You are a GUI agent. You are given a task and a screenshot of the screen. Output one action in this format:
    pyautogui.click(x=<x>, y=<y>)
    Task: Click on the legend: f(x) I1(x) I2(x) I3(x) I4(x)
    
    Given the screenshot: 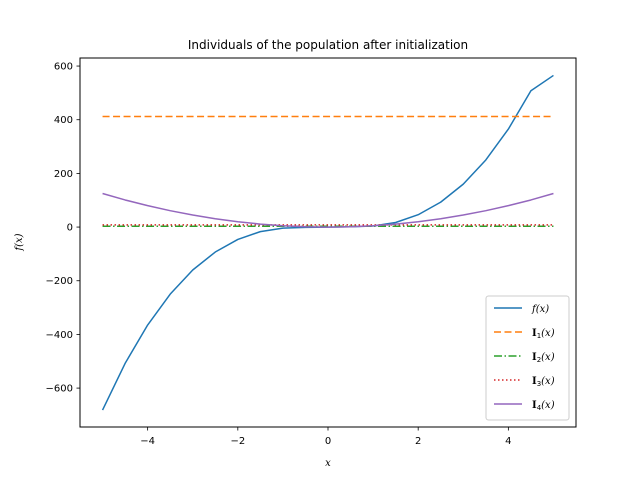 What is the action you would take?
    pyautogui.click(x=527, y=358)
    